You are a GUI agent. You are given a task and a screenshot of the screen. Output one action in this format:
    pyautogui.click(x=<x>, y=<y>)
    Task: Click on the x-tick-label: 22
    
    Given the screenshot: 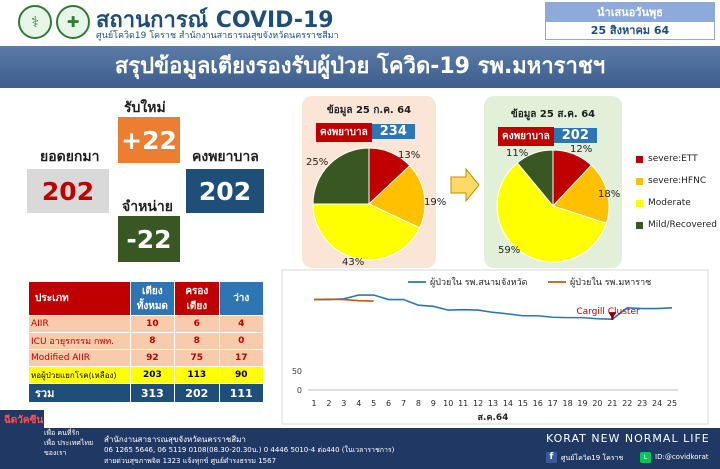 What is the action you would take?
    pyautogui.click(x=627, y=403)
    